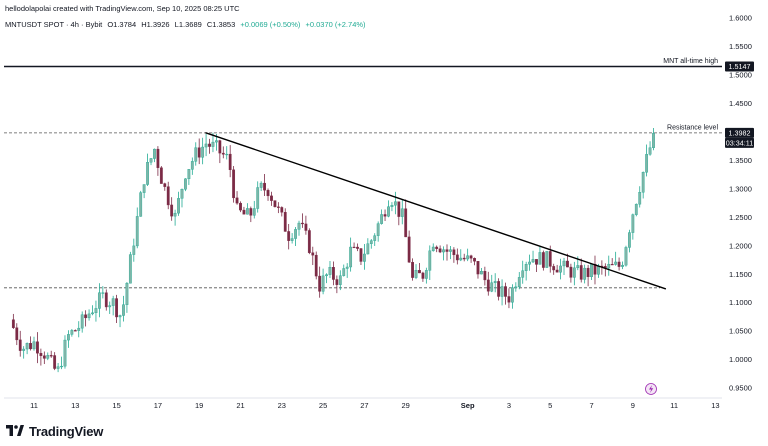 The height and width of the screenshot is (446, 768). Describe the element at coordinates (375, 405) in the screenshot. I see `time-axis: 11 13 15 17 19 21 23 25 27 29 Sep 3 5 7 9 11 13` at that location.